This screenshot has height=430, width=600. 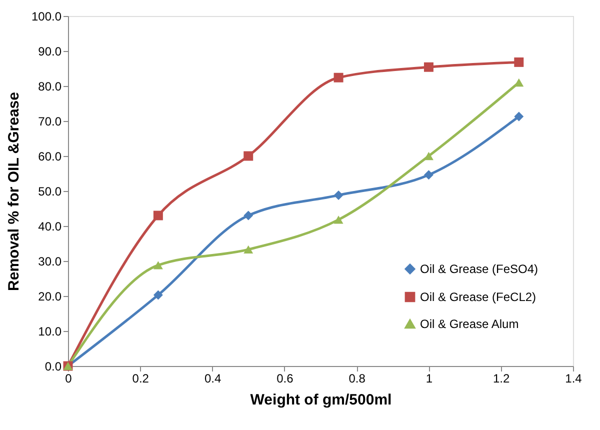 What do you see at coordinates (501, 379) in the screenshot?
I see `x-tick-label: 1.2` at bounding box center [501, 379].